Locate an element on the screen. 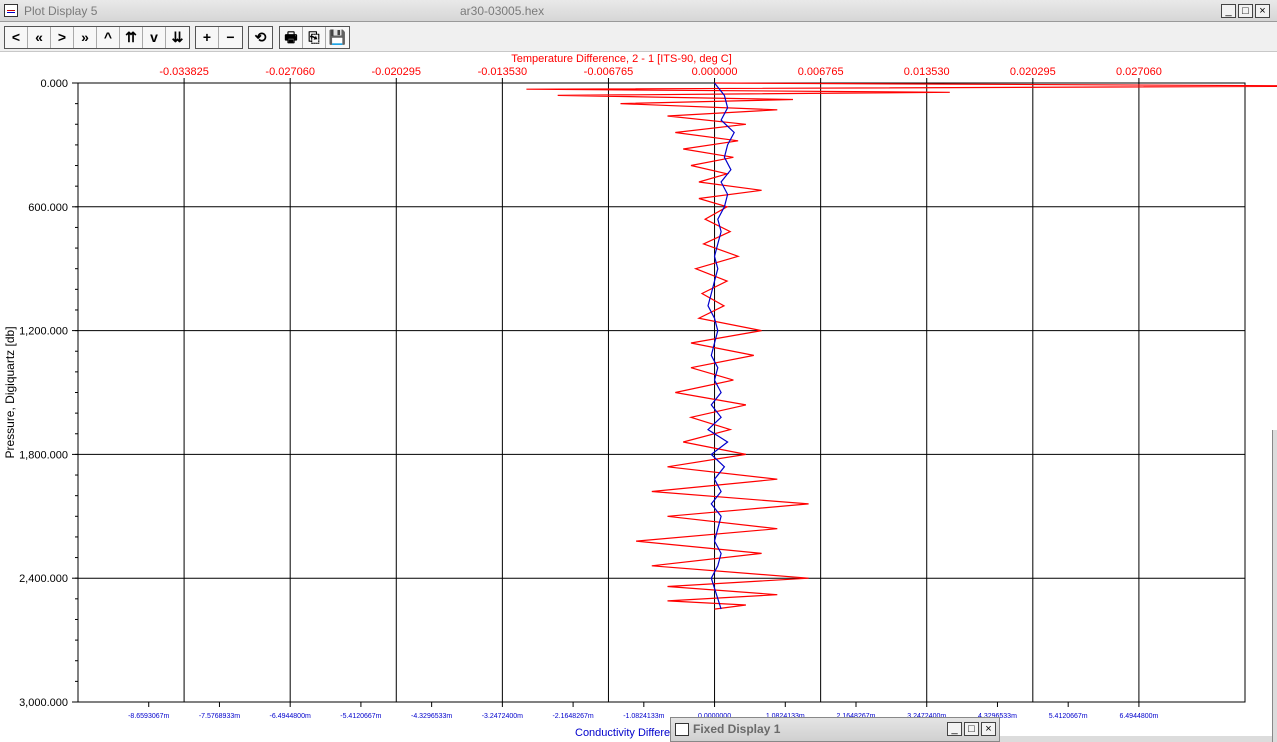 Image resolution: width=1277 pixels, height=742 pixels. bottom-tick-label: -3.2472400m is located at coordinates (502, 716).